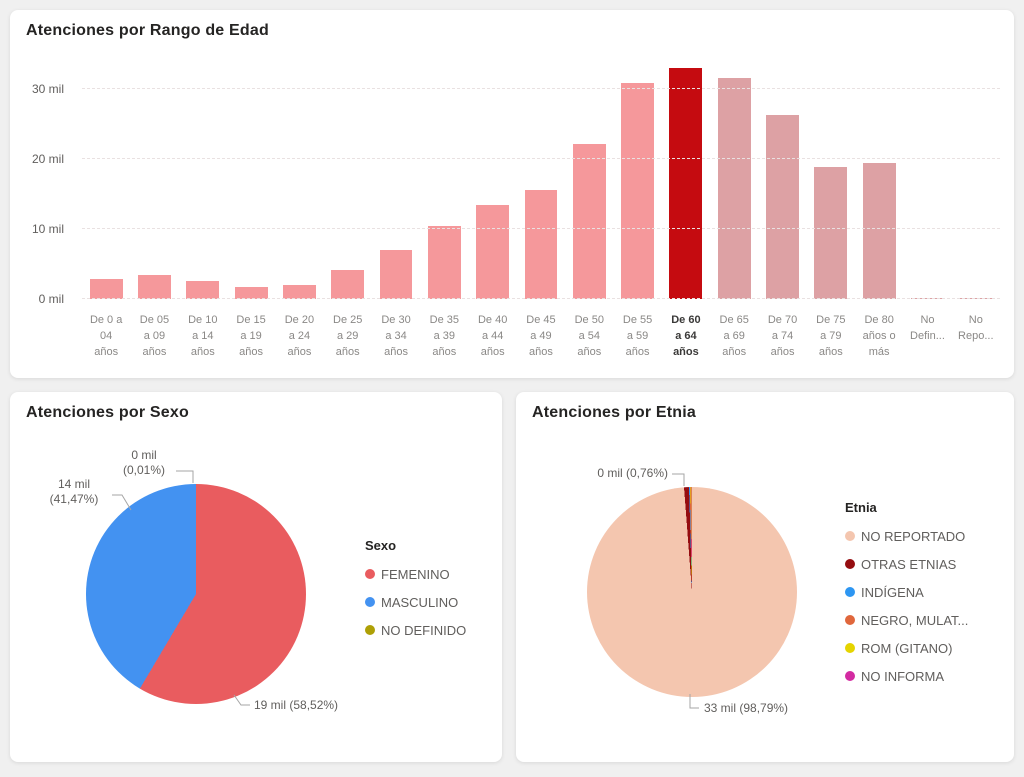  What do you see at coordinates (396, 336) in the screenshot?
I see `x-axis-label: De 30 a 34 años` at bounding box center [396, 336].